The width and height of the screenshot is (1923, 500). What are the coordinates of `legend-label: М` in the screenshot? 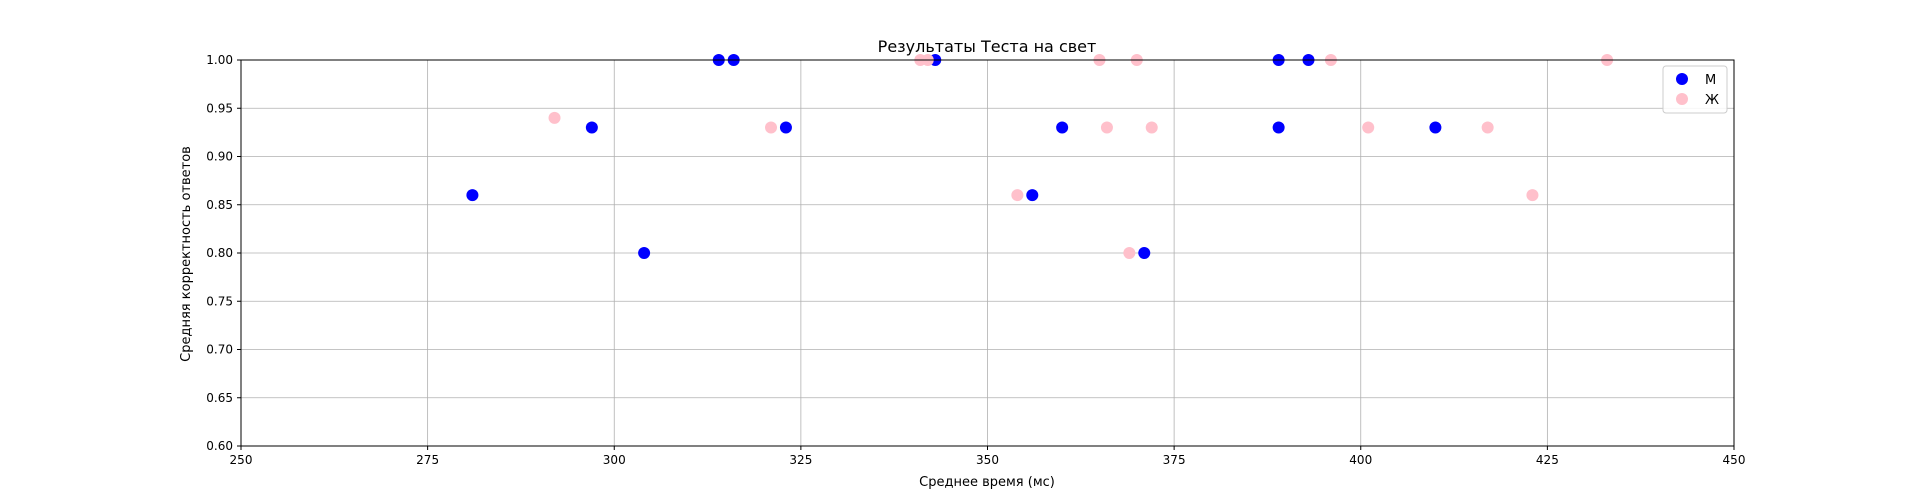 It's located at (1710, 80).